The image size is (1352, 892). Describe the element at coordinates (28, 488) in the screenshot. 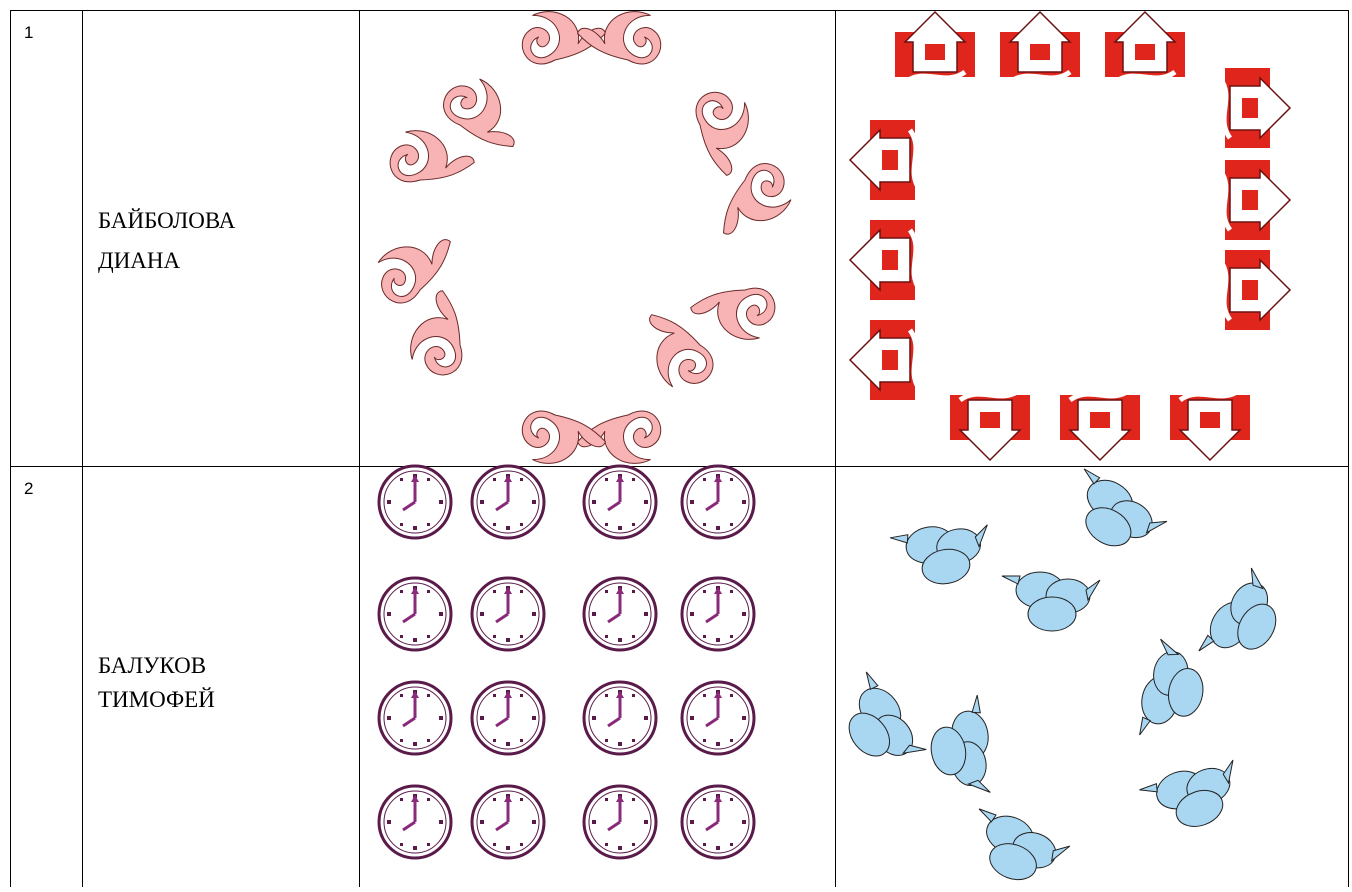

I see `row-number: 2` at that location.